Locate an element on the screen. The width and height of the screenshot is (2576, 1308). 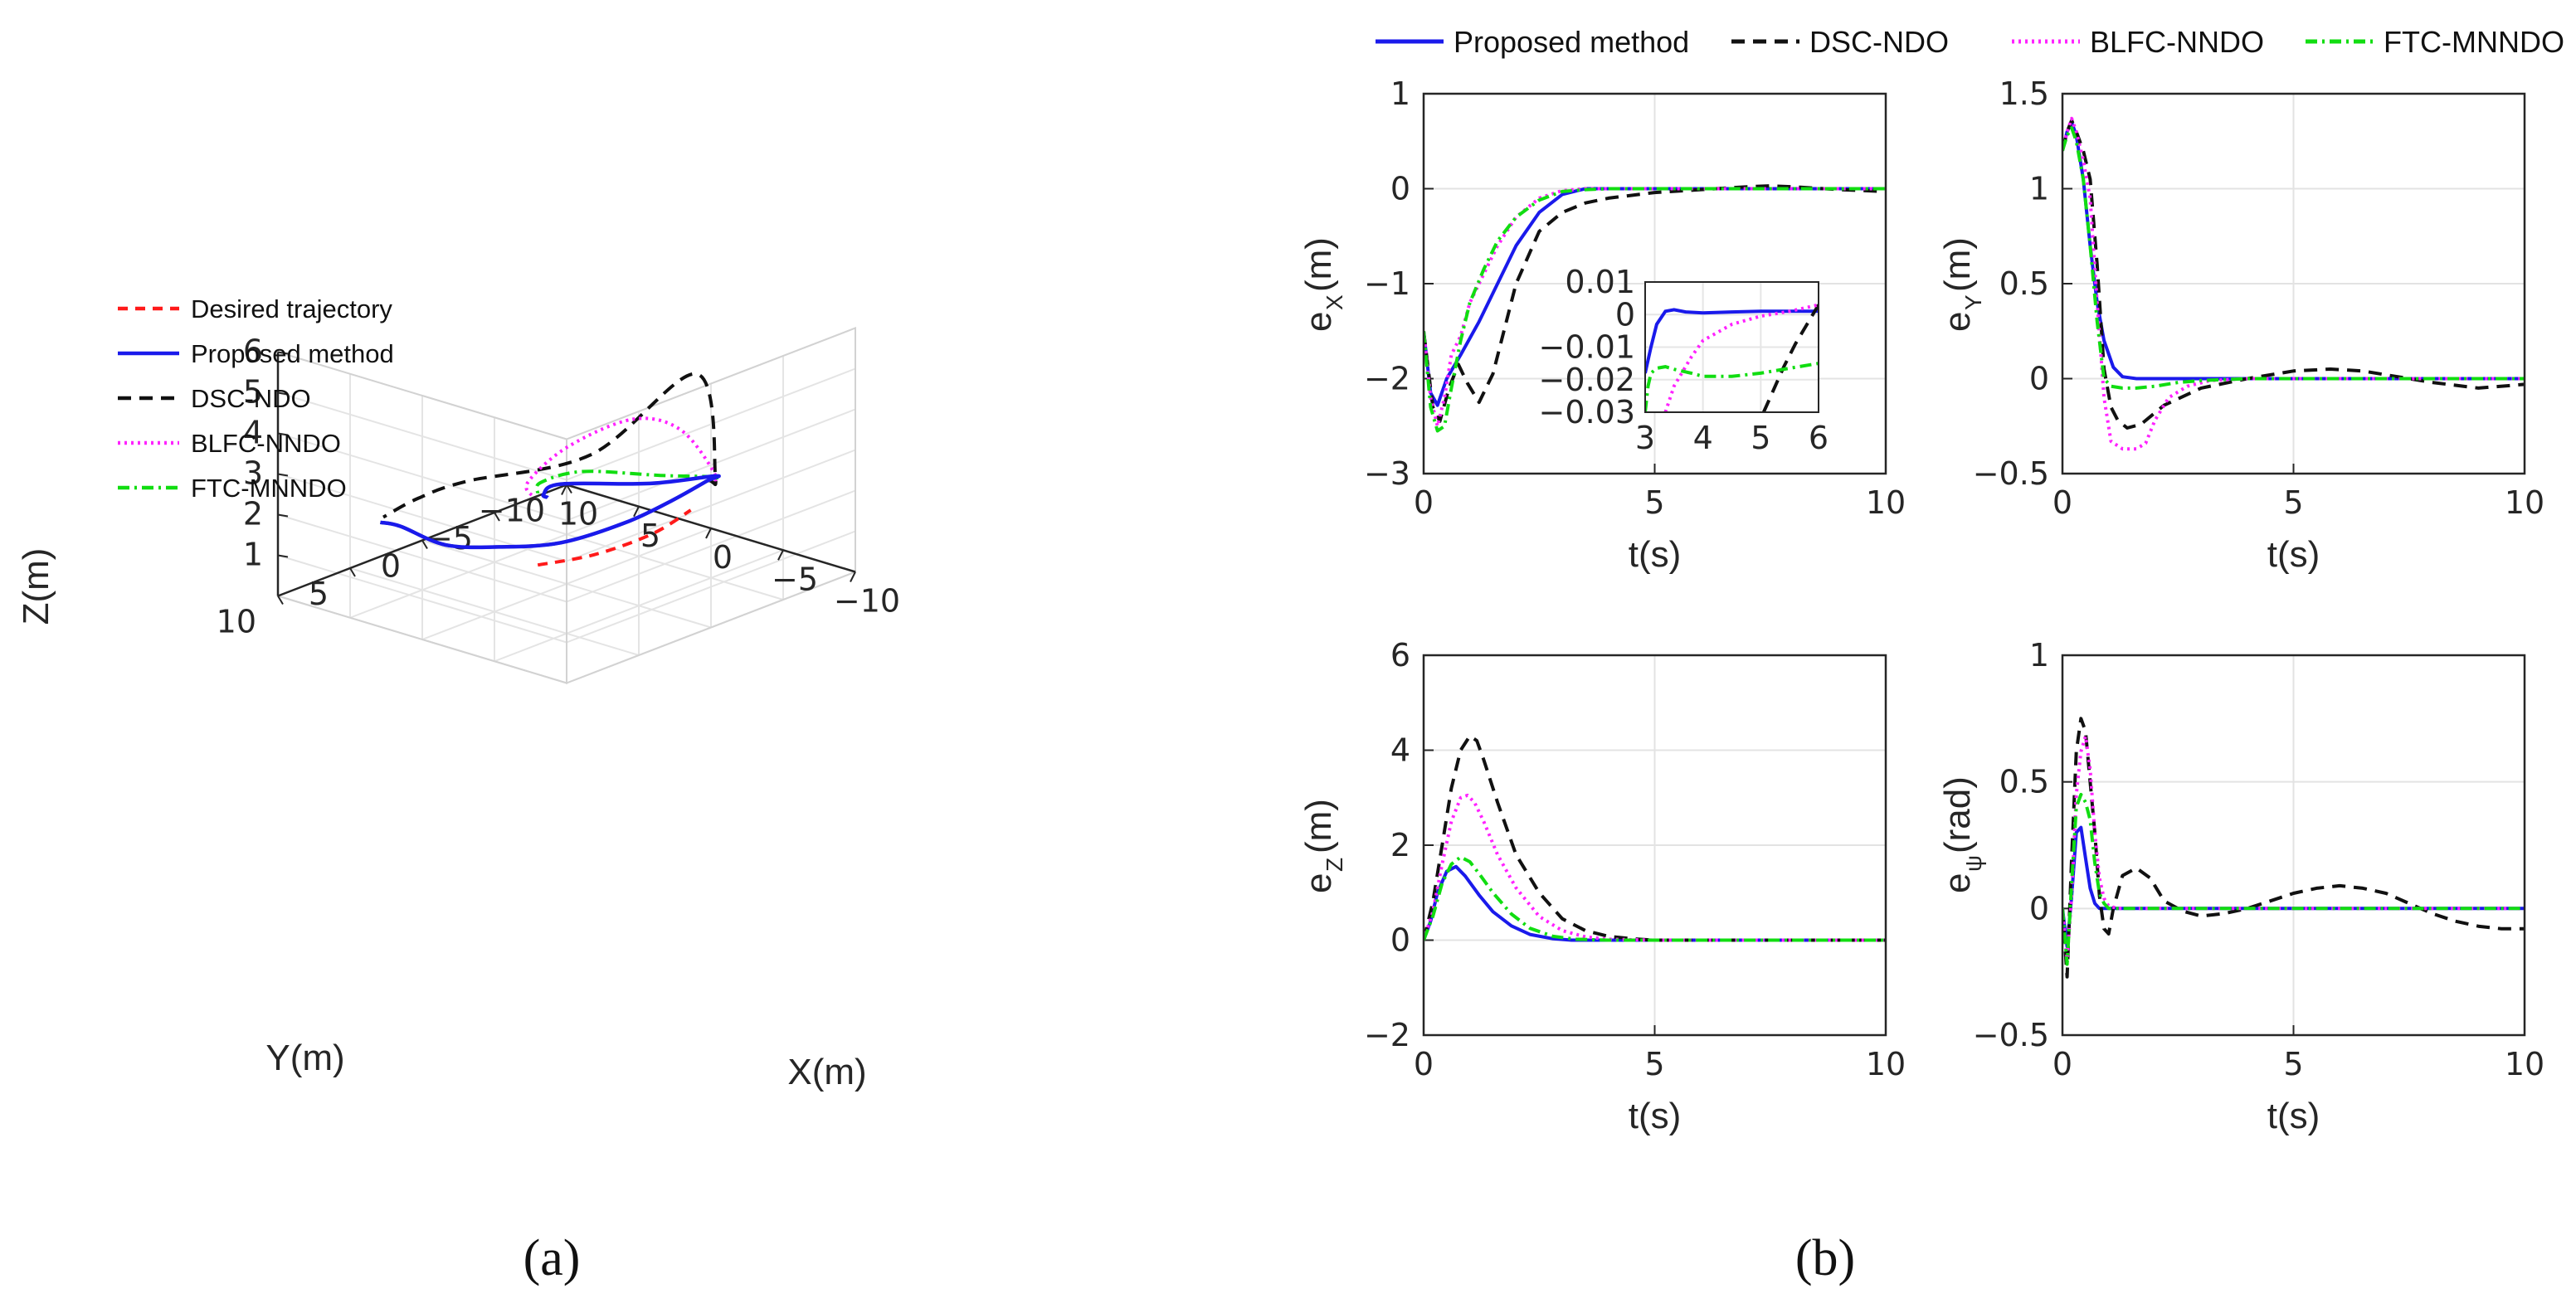
trajectory-proposed is located at coordinates (550, 512).